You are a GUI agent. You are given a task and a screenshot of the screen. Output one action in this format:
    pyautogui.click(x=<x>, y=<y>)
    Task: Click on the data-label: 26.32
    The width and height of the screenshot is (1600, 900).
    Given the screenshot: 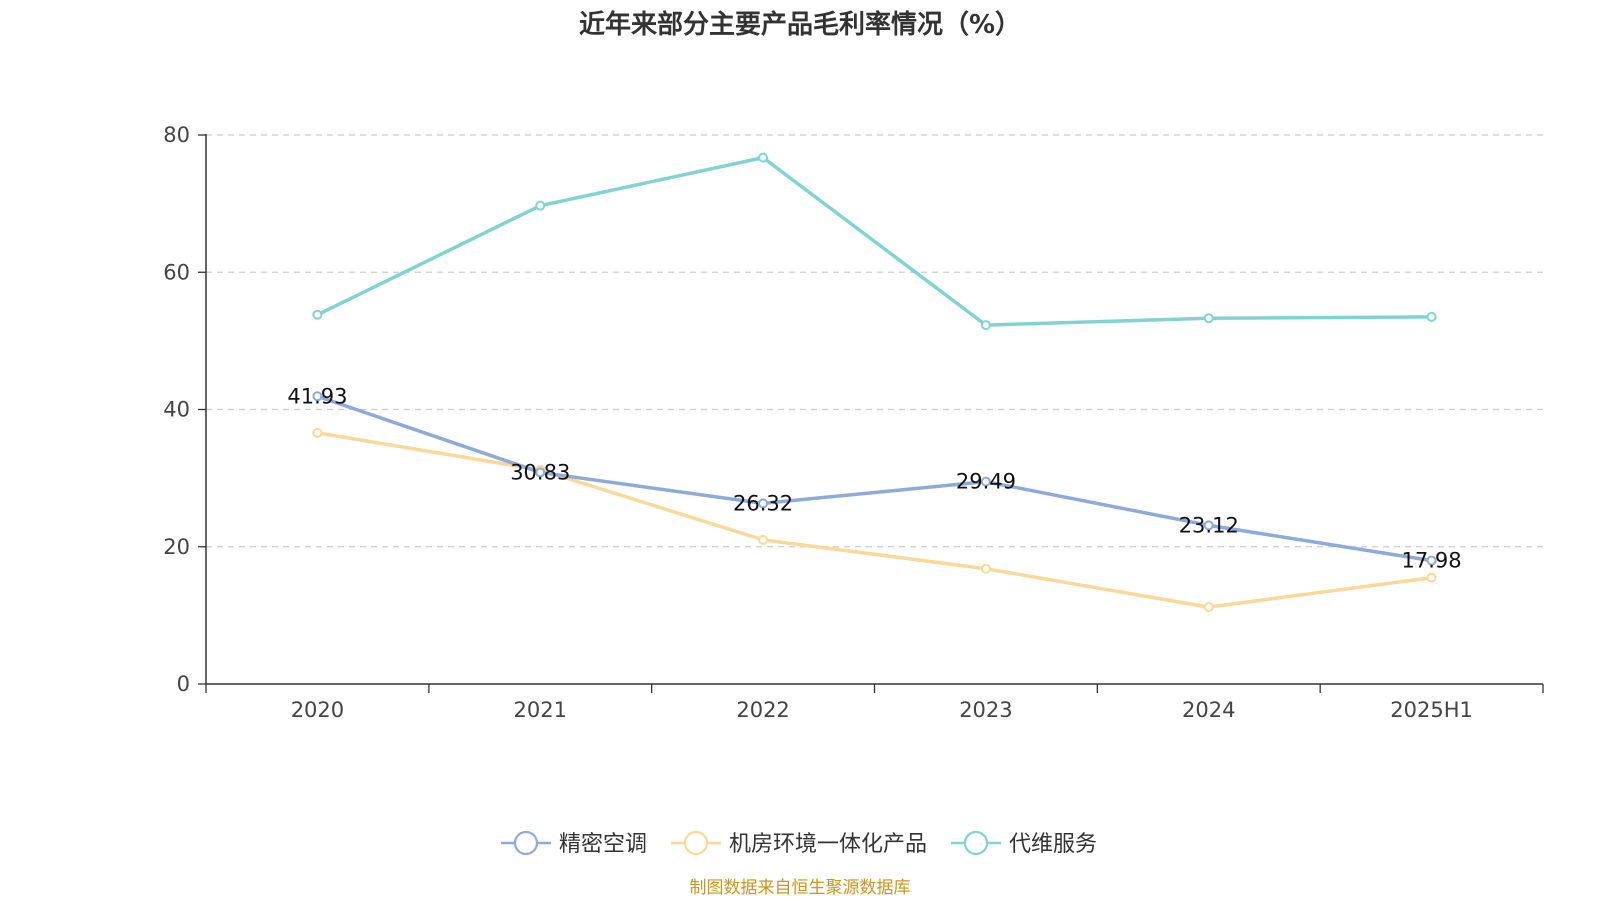 What is the action you would take?
    pyautogui.click(x=763, y=503)
    